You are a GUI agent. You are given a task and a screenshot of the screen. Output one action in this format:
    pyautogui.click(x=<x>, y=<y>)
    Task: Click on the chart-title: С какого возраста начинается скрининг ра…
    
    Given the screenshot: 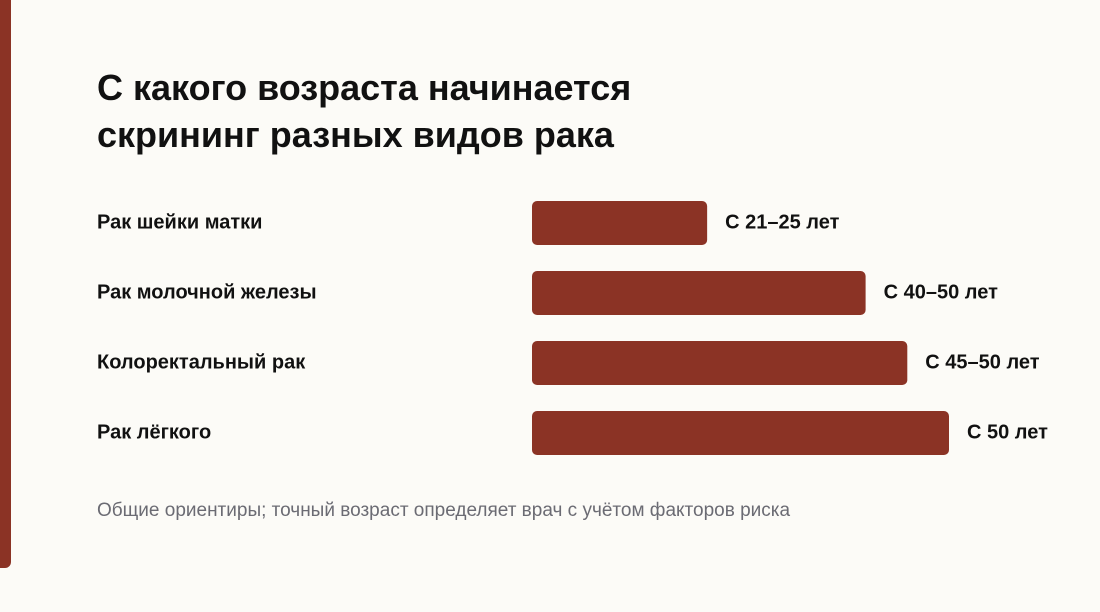 What is the action you would take?
    pyautogui.click(x=364, y=111)
    